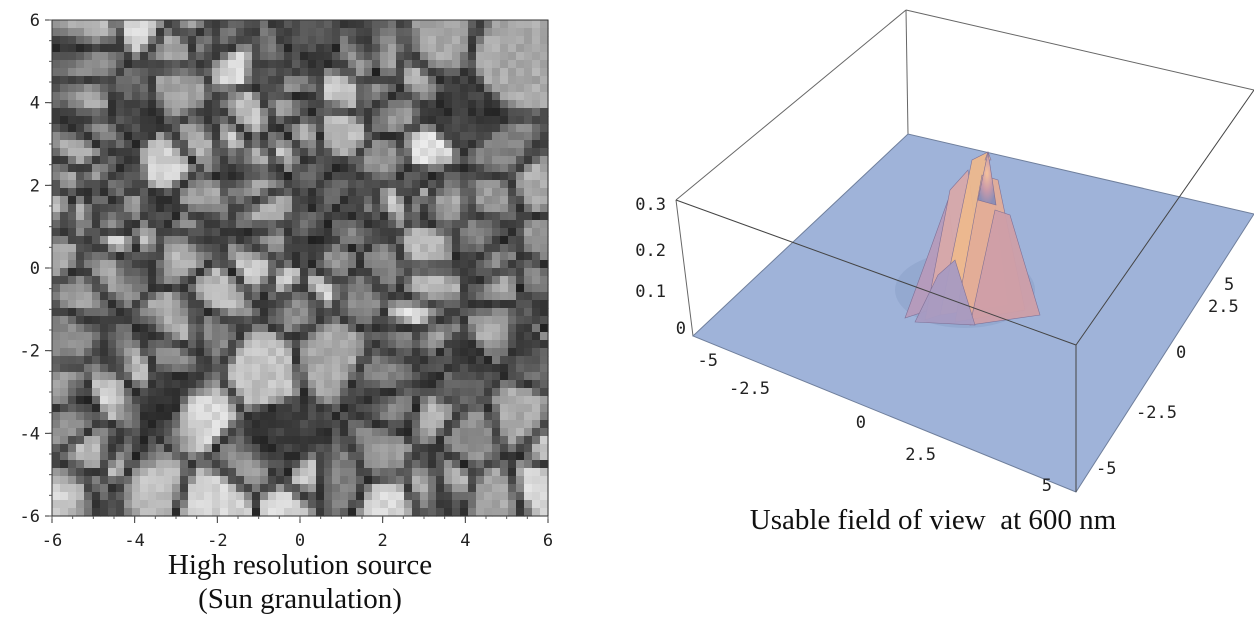 This screenshot has width=1254, height=627. What do you see at coordinates (681, 329) in the screenshot?
I see `surface-z-tick-label: 0` at bounding box center [681, 329].